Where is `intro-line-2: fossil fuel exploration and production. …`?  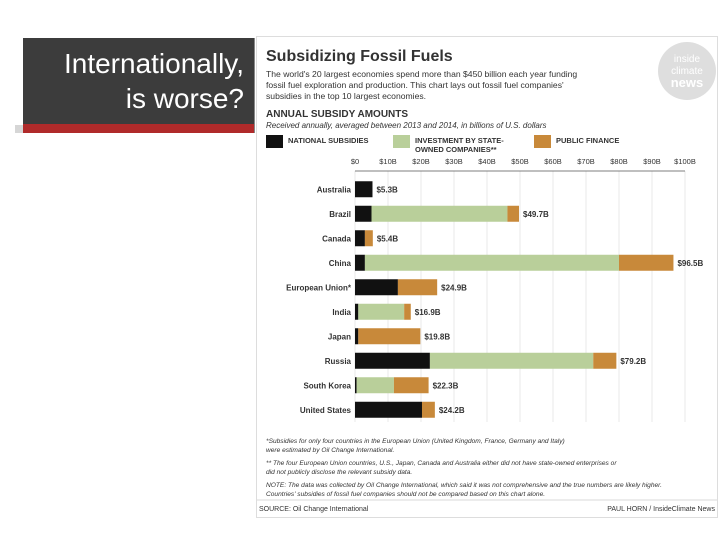
intro-line-2: fossil fuel exploration and production. … is located at coordinates (415, 85).